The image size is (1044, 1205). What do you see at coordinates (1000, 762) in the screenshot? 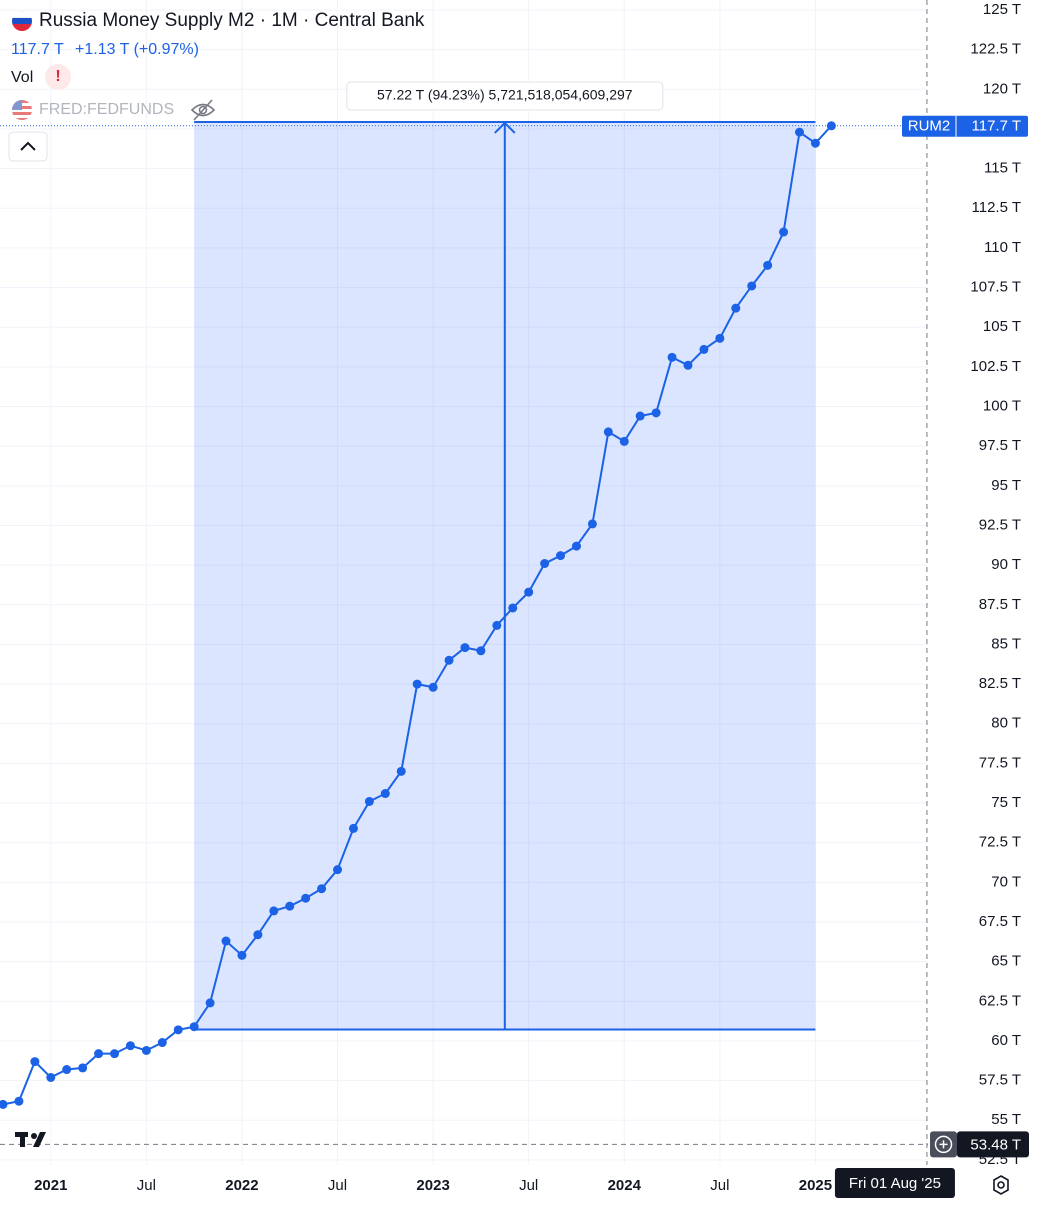
I see `y-tick-label: 77.5 T` at bounding box center [1000, 762].